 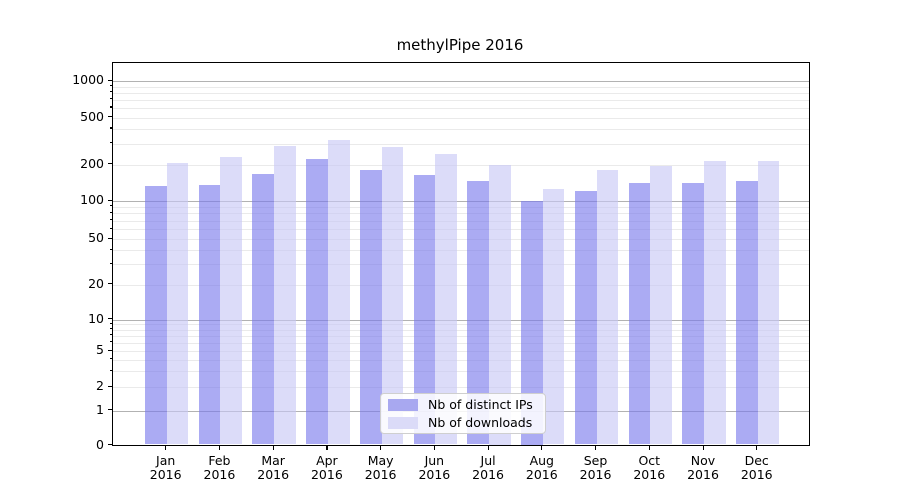 I want to click on x-tick-month: Sep, so click(x=595, y=460).